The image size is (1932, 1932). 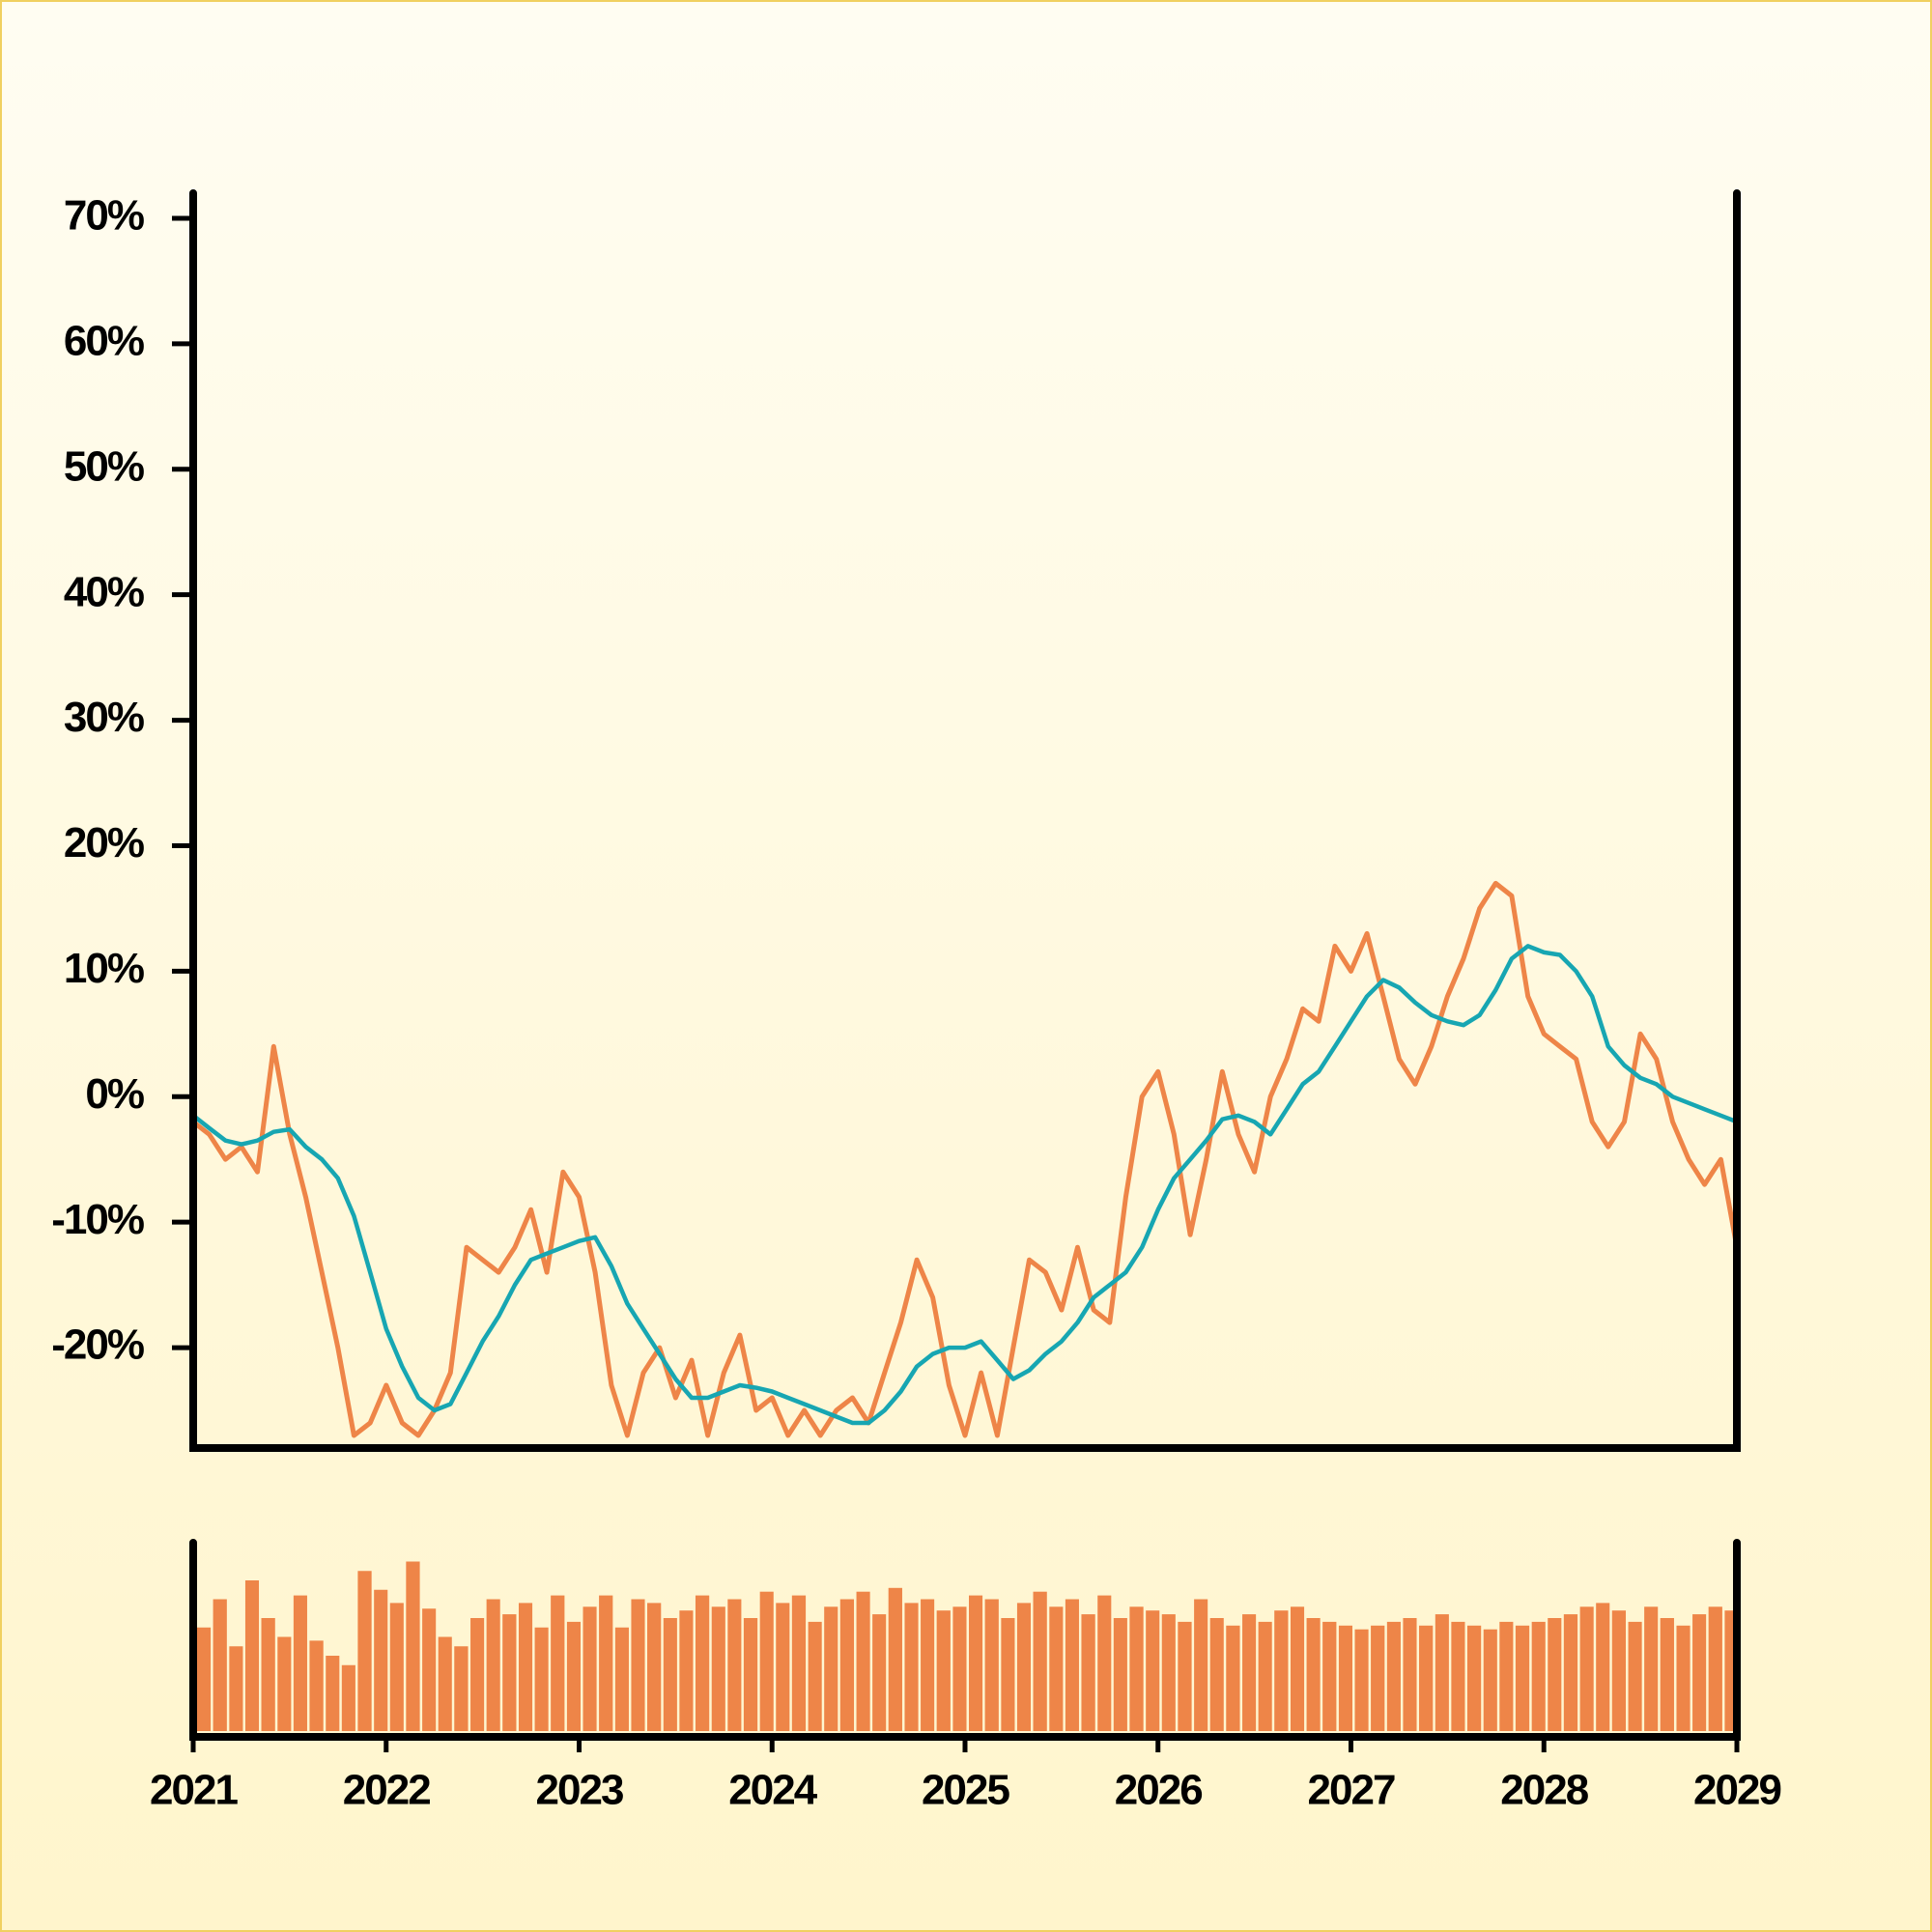 What do you see at coordinates (104, 591) in the screenshot?
I see `y-tick-label: 40%` at bounding box center [104, 591].